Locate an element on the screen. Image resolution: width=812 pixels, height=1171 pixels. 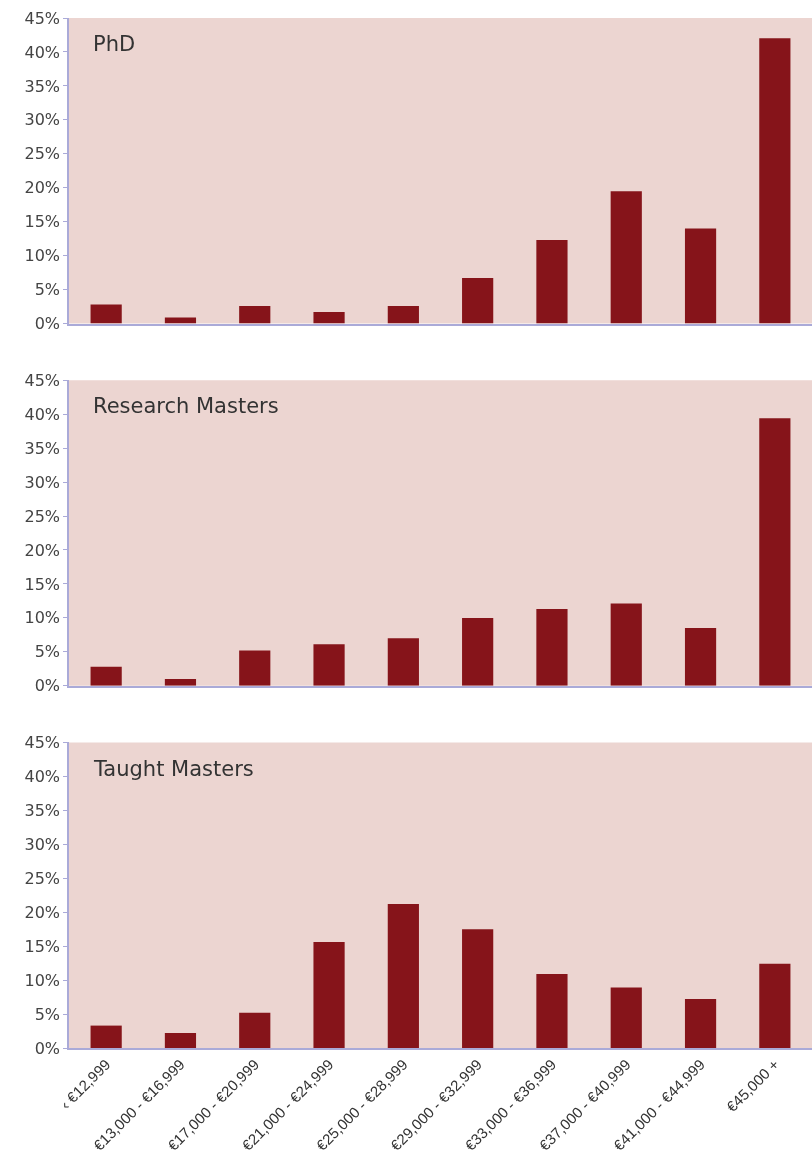
text: Research Masters is located at coordinates (186, 406).